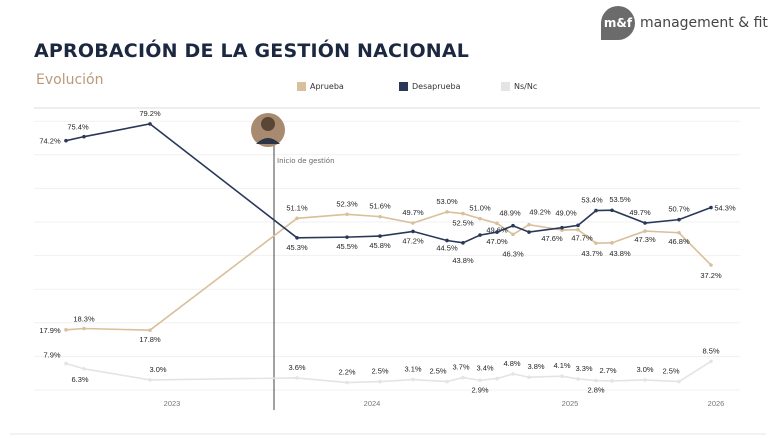 The width and height of the screenshot is (776, 438). I want to click on data-label-aprueba: 52.5%, so click(463, 223).